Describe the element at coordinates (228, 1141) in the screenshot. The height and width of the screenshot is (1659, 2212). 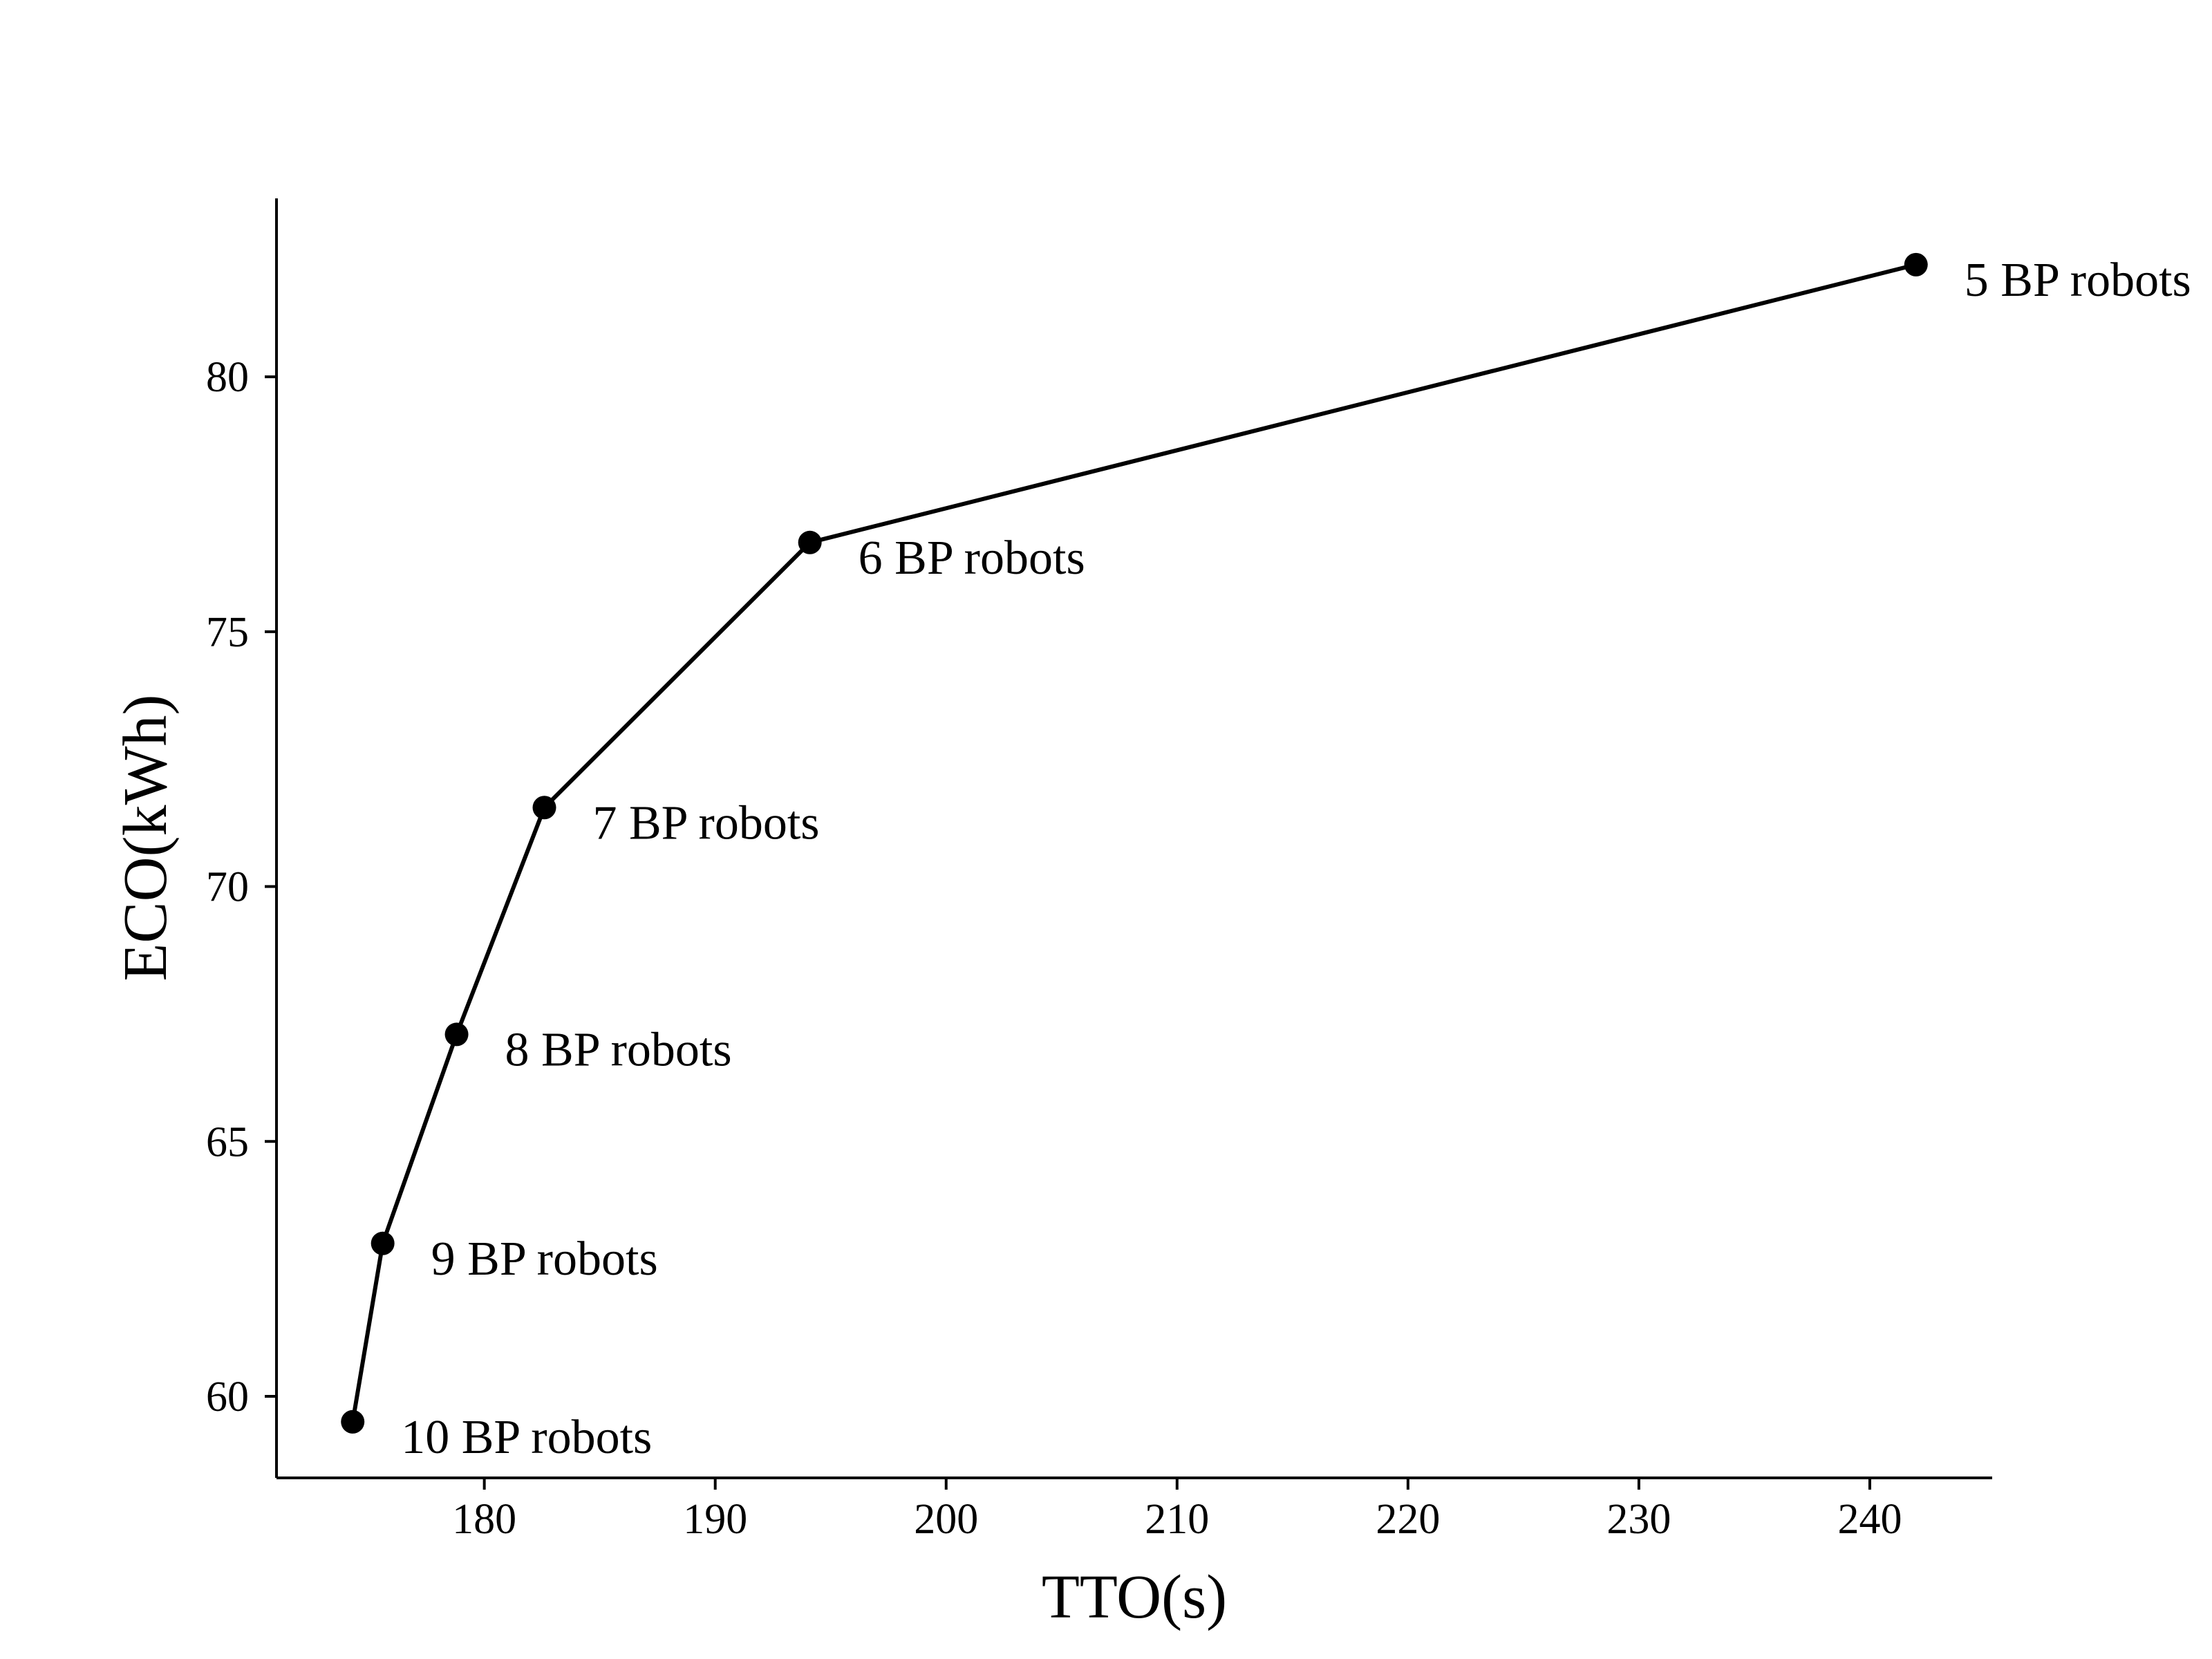
I see `y-tick-label: 65` at that location.